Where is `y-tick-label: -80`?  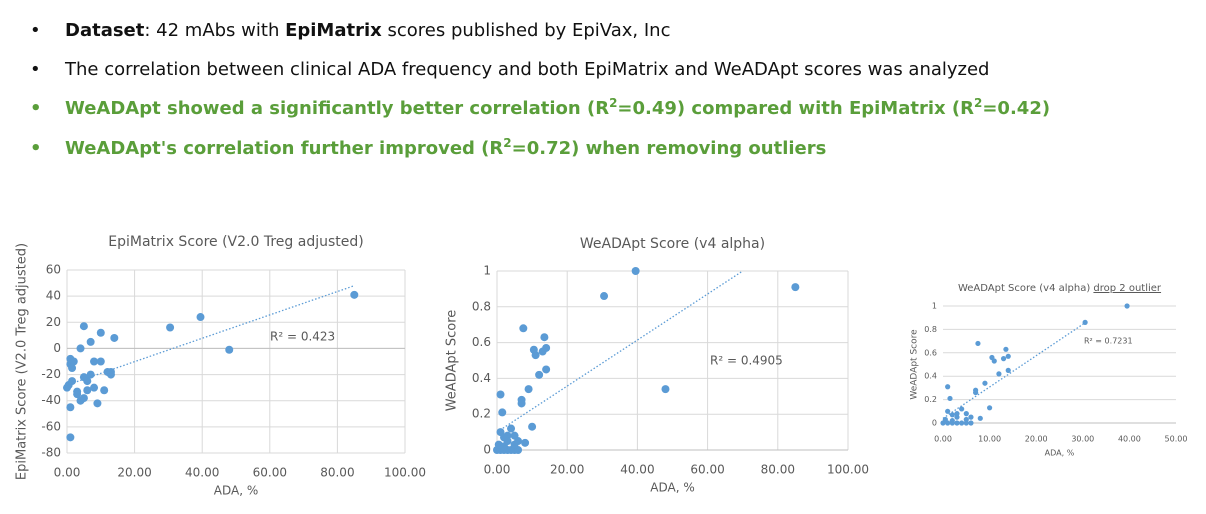
y-tick-label: -80 is located at coordinates (51, 453).